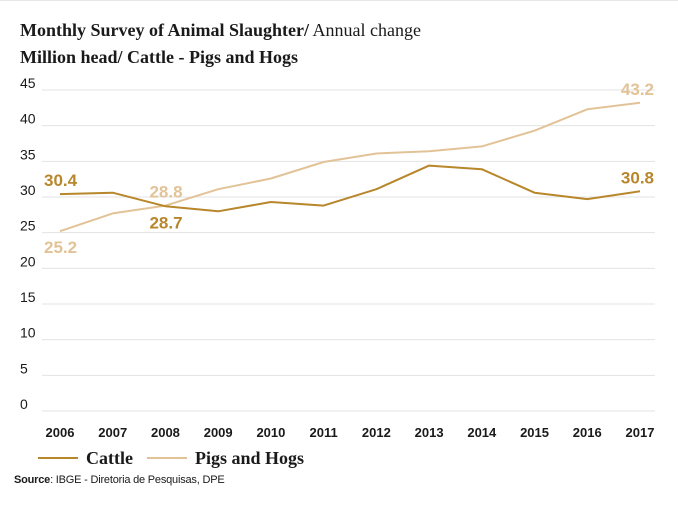 The image size is (678, 507). I want to click on data-label-pigs-and-hogs-2006: 25.2, so click(60, 247).